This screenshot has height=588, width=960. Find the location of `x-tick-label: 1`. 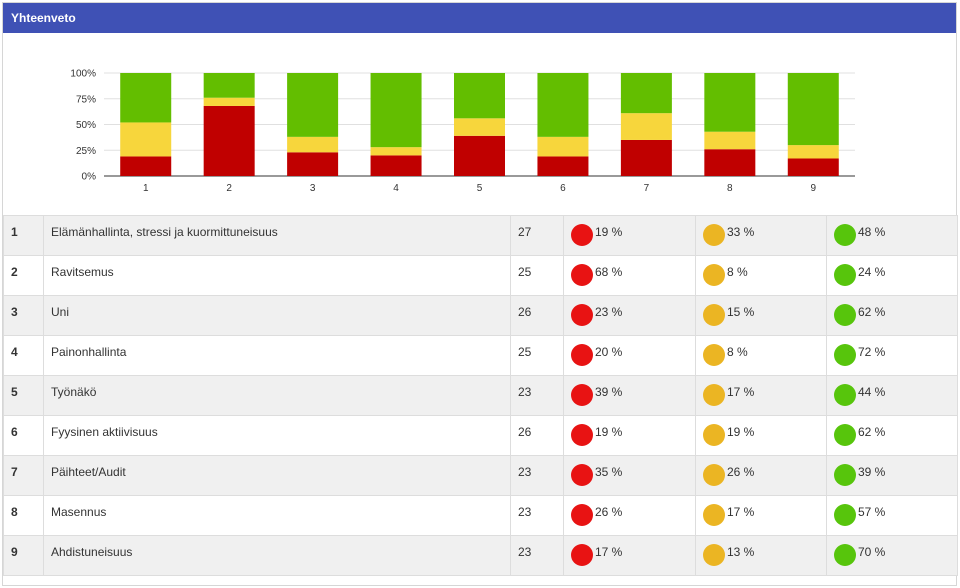

x-tick-label: 1 is located at coordinates (146, 188).